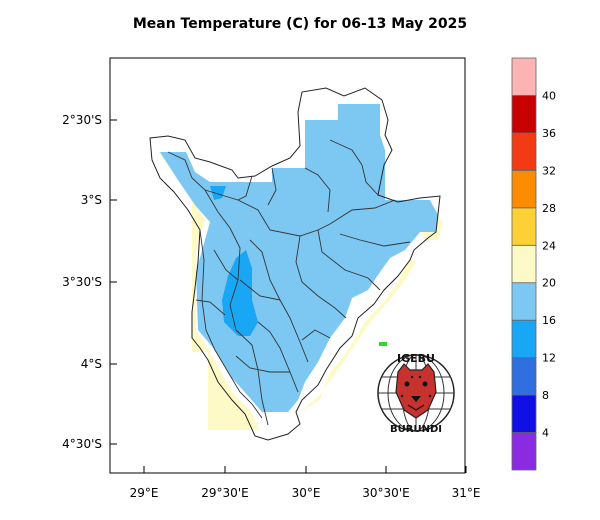  What do you see at coordinates (383, 344) in the screenshot?
I see `green-cell` at bounding box center [383, 344].